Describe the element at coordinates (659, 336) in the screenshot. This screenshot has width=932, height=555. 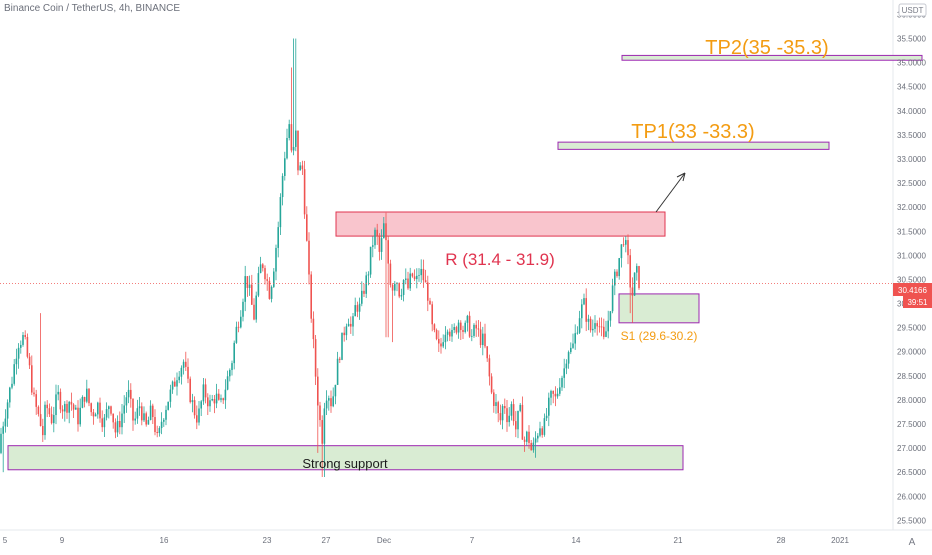
I see `s1-label: S1 (29.6-30.2)` at that location.